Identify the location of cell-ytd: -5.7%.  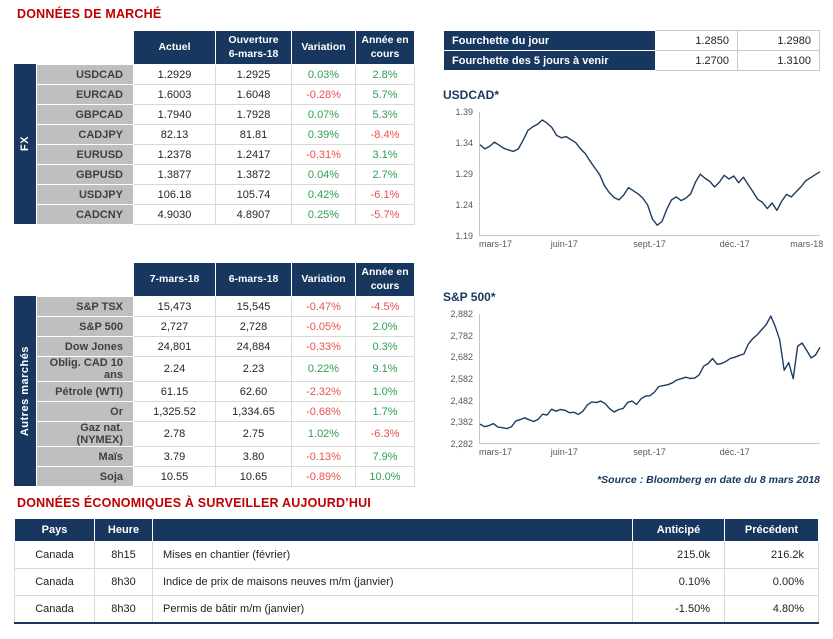
(385, 214).